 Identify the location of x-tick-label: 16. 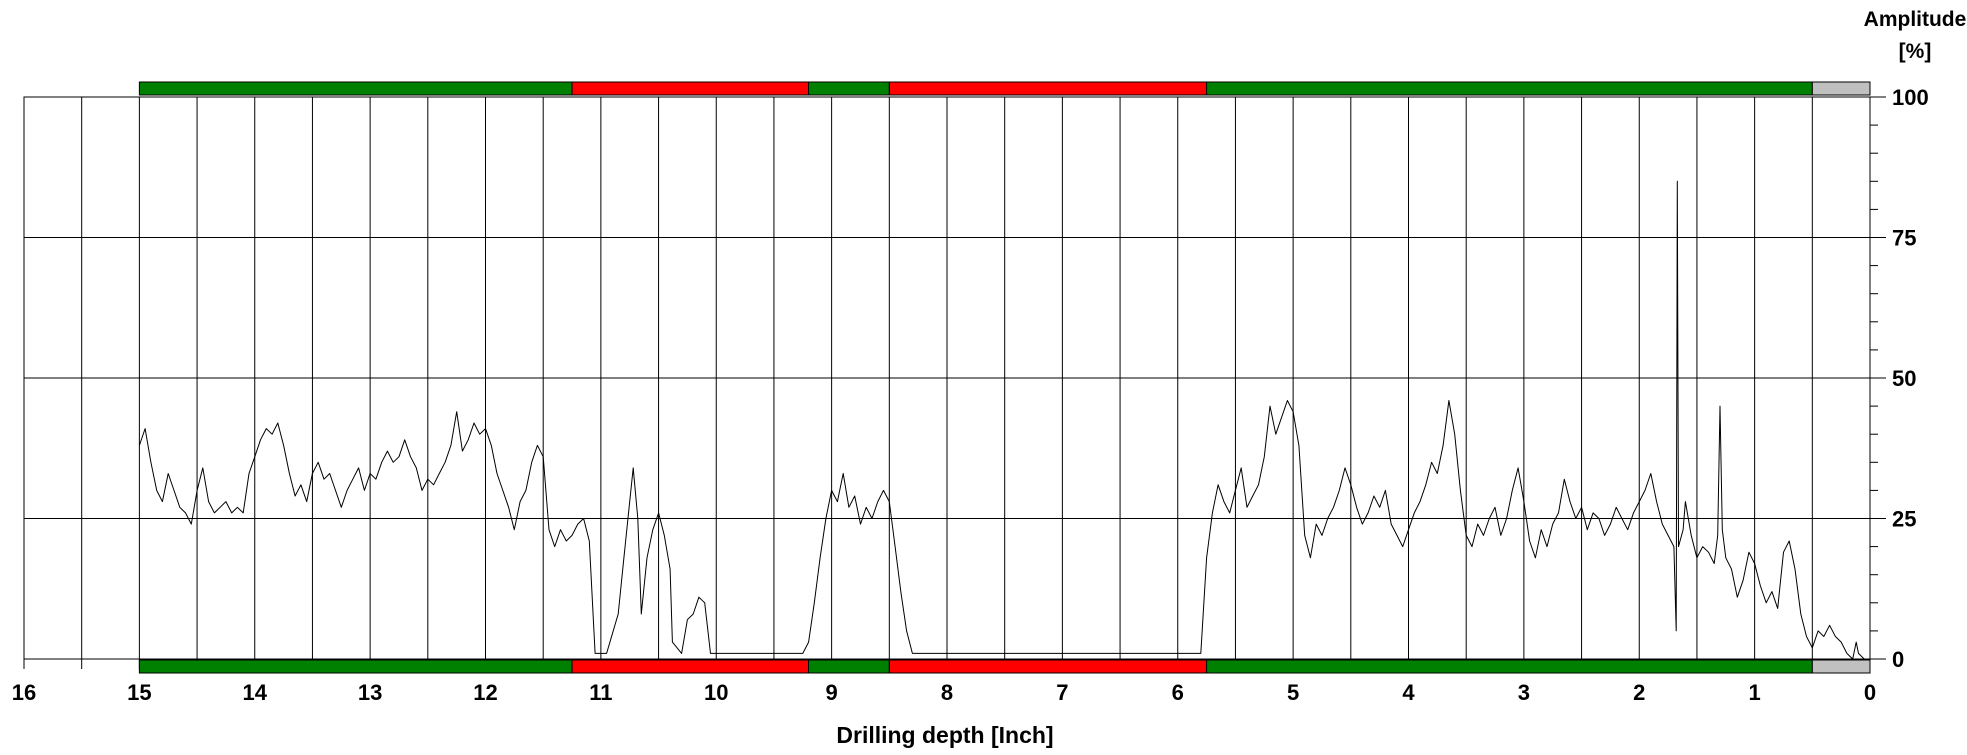
(24, 692).